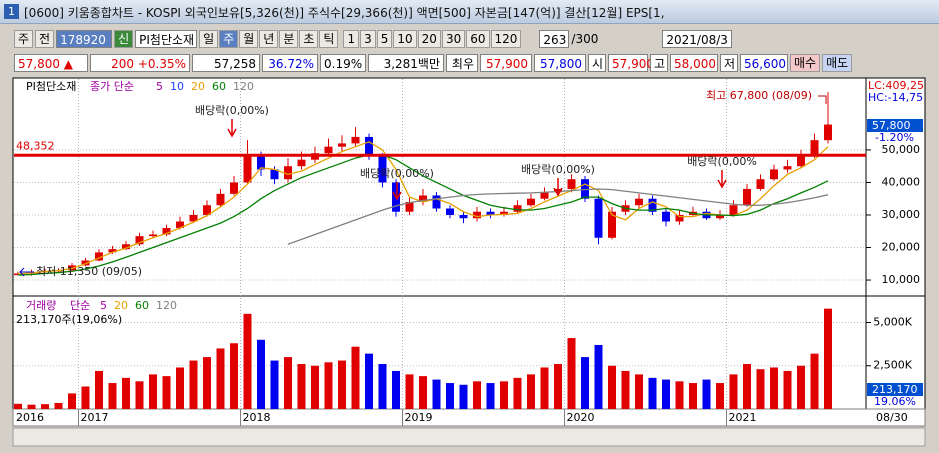 The image size is (939, 453). I want to click on interval-button: 10, so click(405, 39).